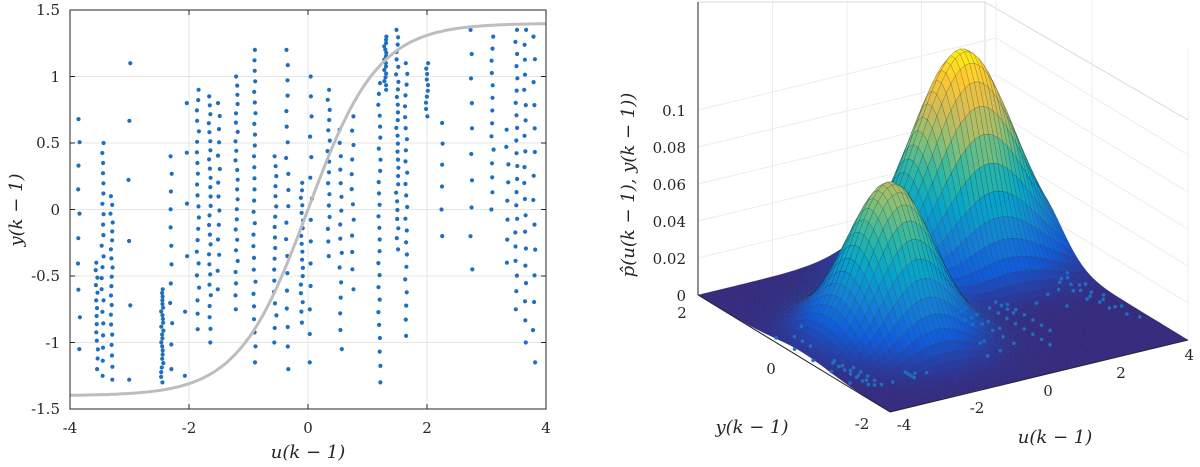 The height and width of the screenshot is (467, 1200). What do you see at coordinates (48, 10) in the screenshot?
I see `left-ytick-6: 1.5` at bounding box center [48, 10].